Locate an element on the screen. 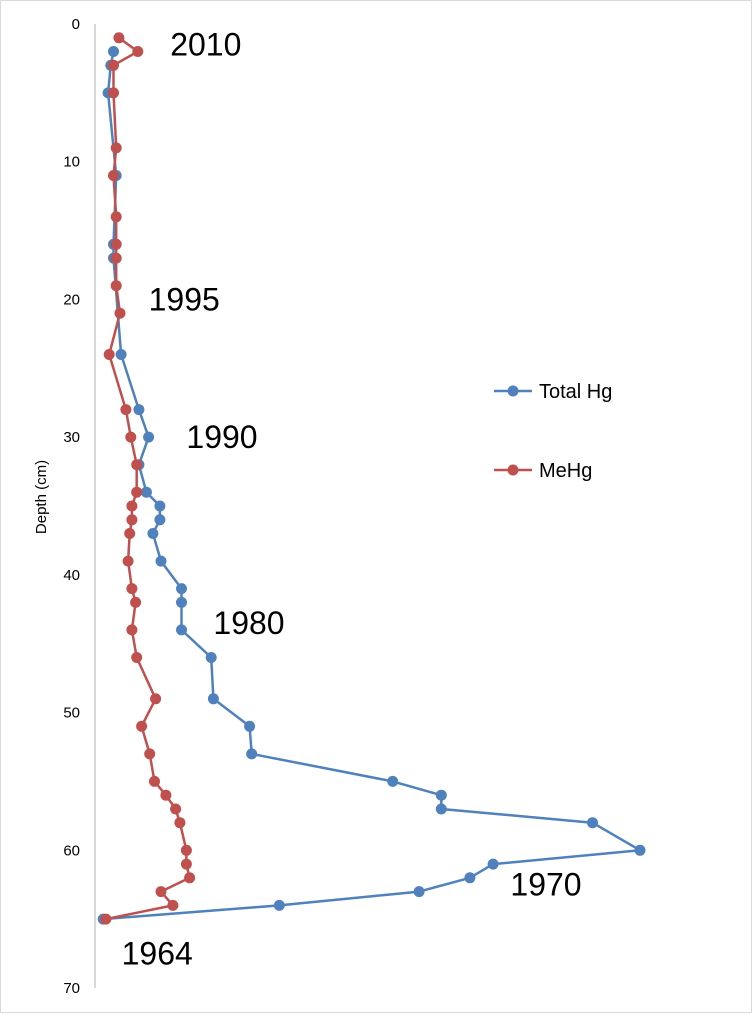  y-tick-label: 20 is located at coordinates (71, 299).